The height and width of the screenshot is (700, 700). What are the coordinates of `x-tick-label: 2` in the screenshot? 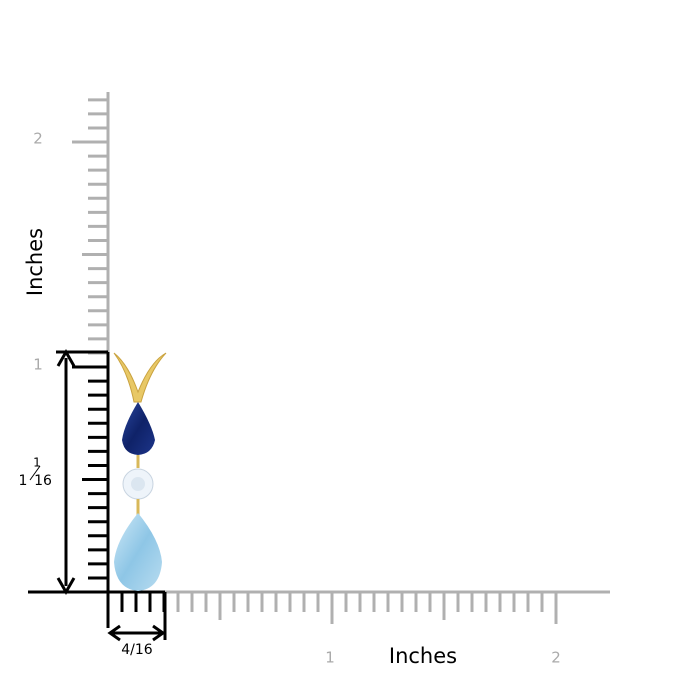 It's located at (556, 658).